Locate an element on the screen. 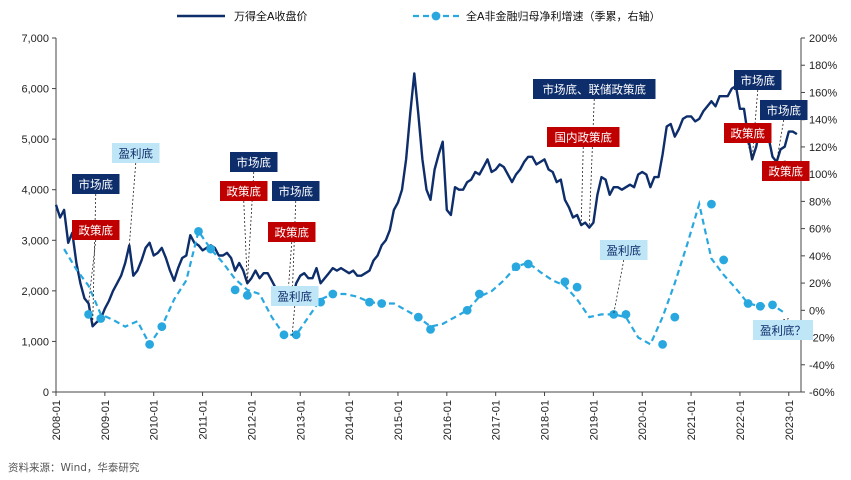  x-tick-label: 2023-01 is located at coordinates (790, 420).